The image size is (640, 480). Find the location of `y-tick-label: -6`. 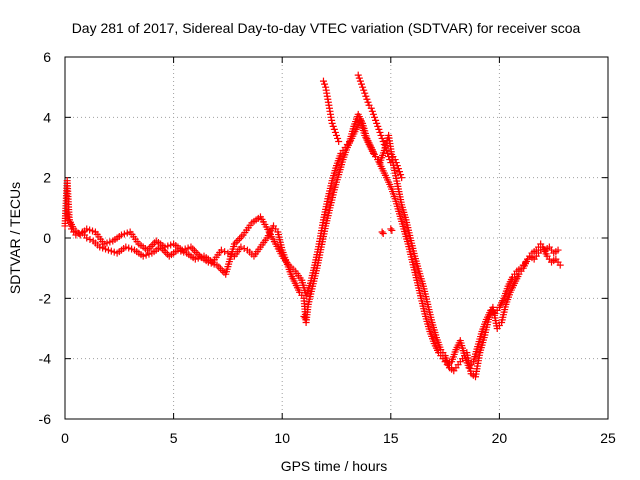

y-tick-label: -6 is located at coordinates (45, 419).